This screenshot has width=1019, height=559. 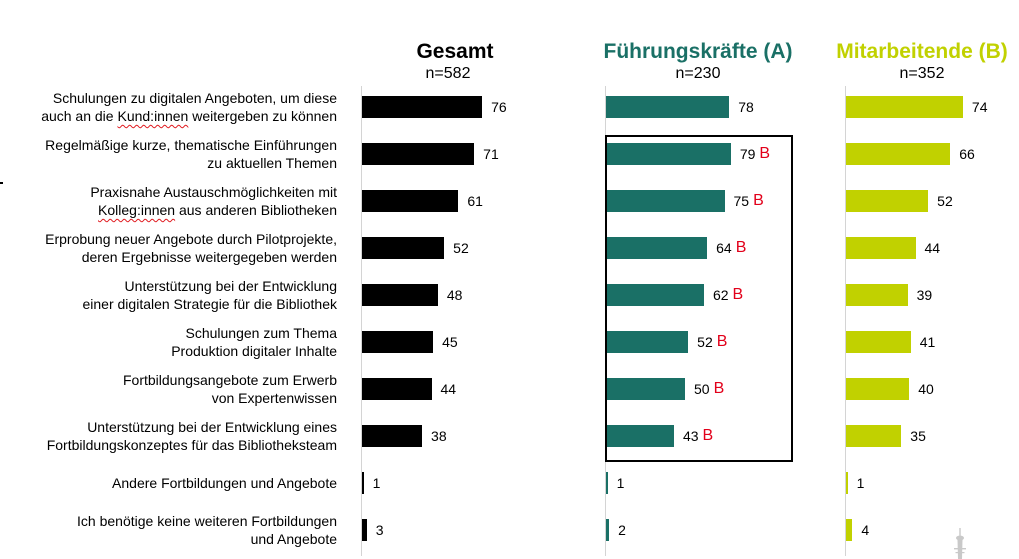 I want to click on value-label-group: 61, so click(x=475, y=201).